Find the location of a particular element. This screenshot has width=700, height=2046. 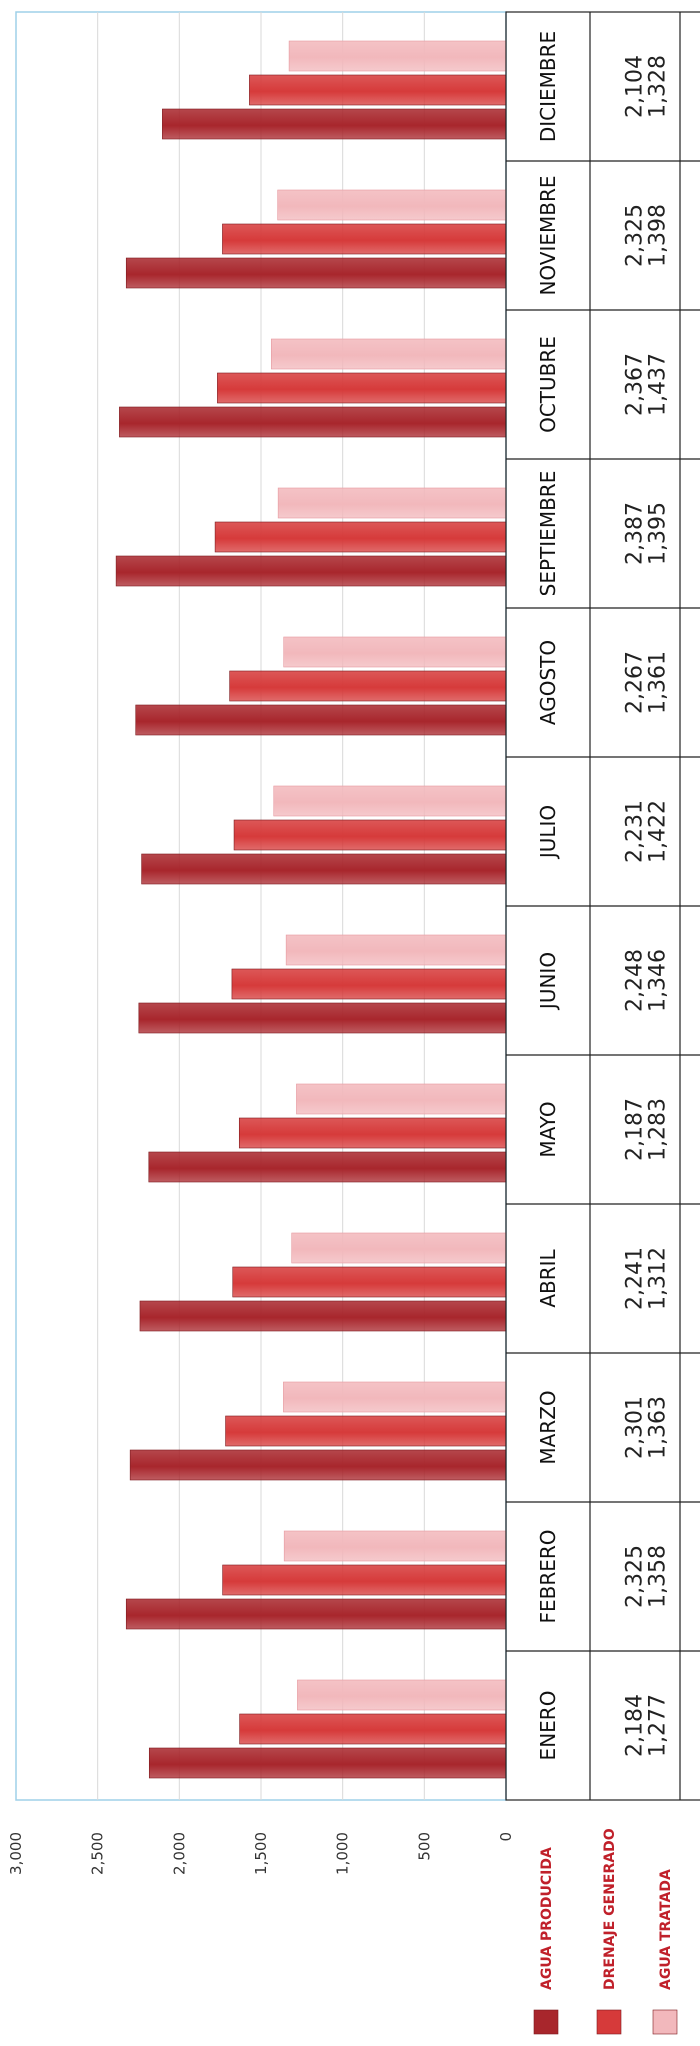

tick-label: 2,500 is located at coordinates (98, 1853).